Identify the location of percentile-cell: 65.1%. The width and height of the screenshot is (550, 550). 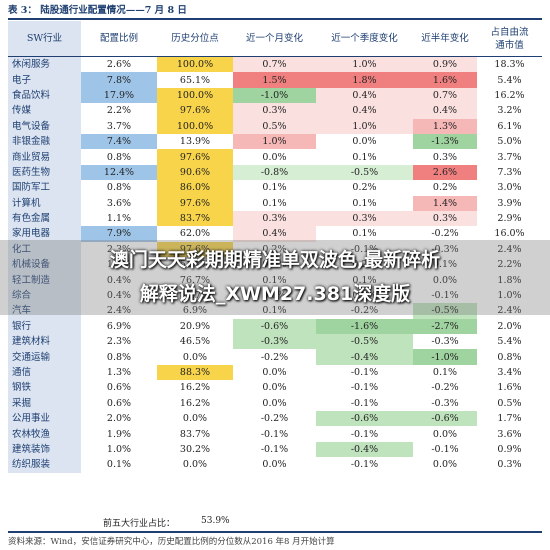
(195, 80).